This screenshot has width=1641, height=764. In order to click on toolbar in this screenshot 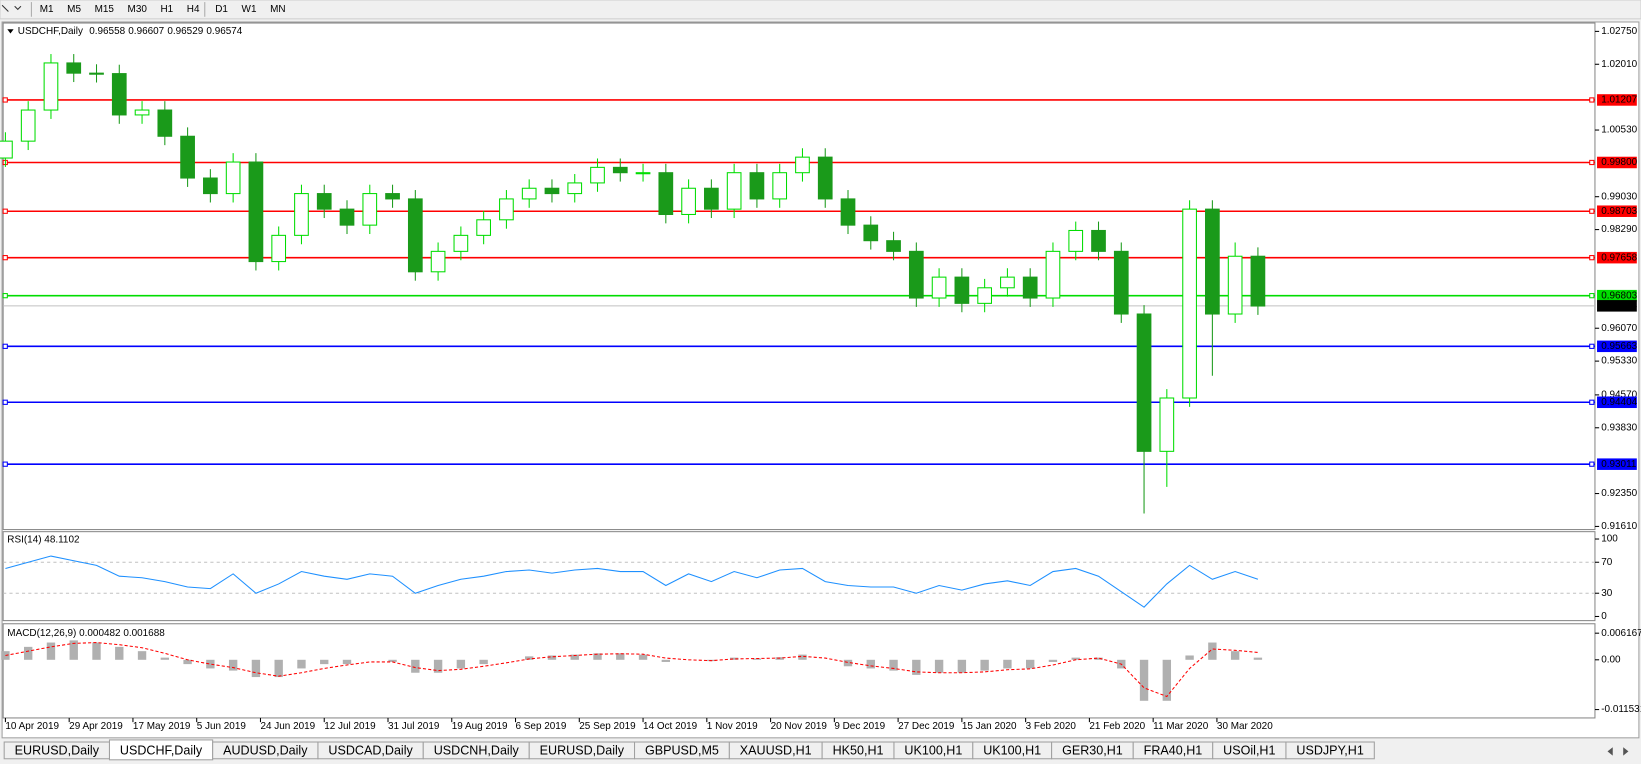, I will do `click(820, 10)`.